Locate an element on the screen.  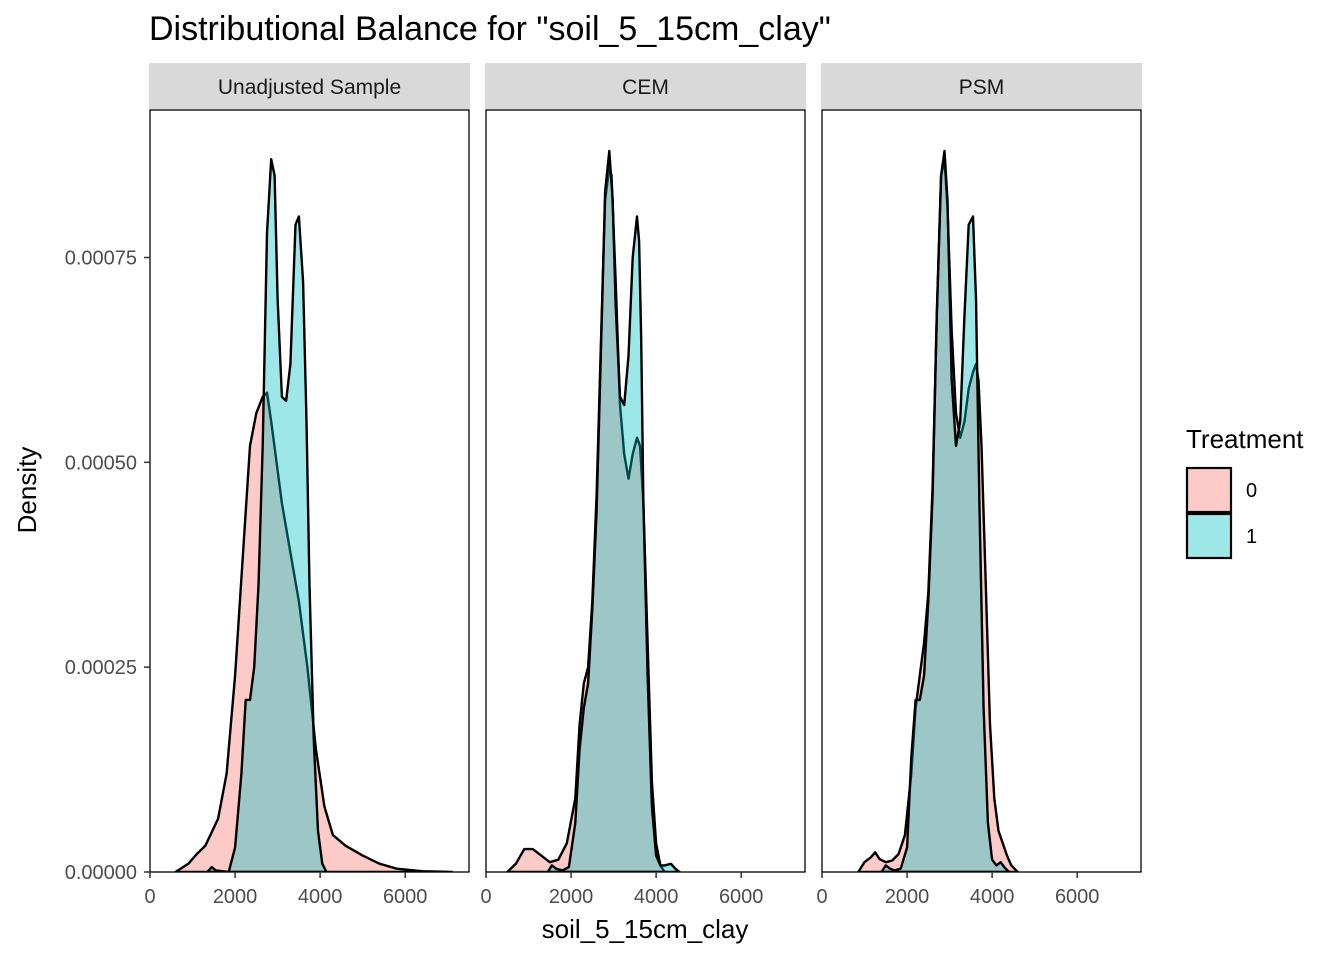
legend-label-1: 1 is located at coordinates (1251, 537).